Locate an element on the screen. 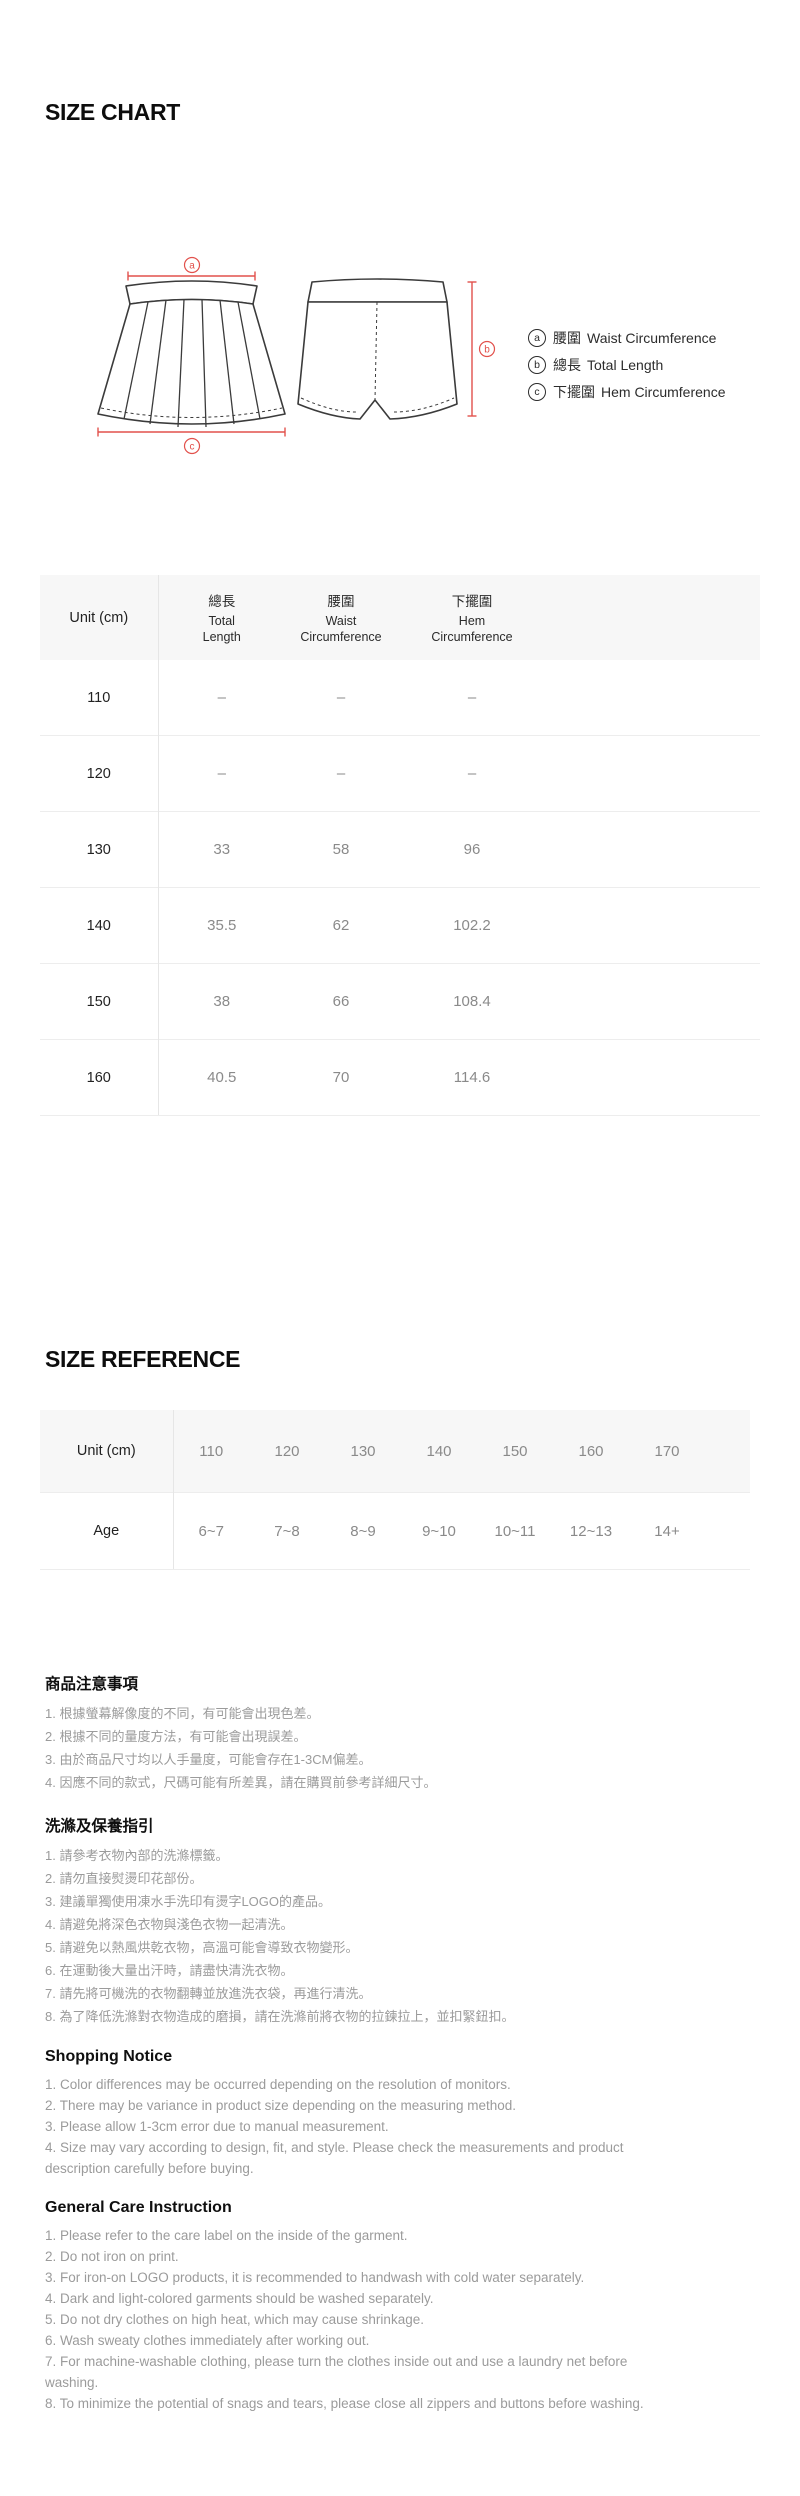  legend-item: b 總長 Total Length is located at coordinates (626, 364).